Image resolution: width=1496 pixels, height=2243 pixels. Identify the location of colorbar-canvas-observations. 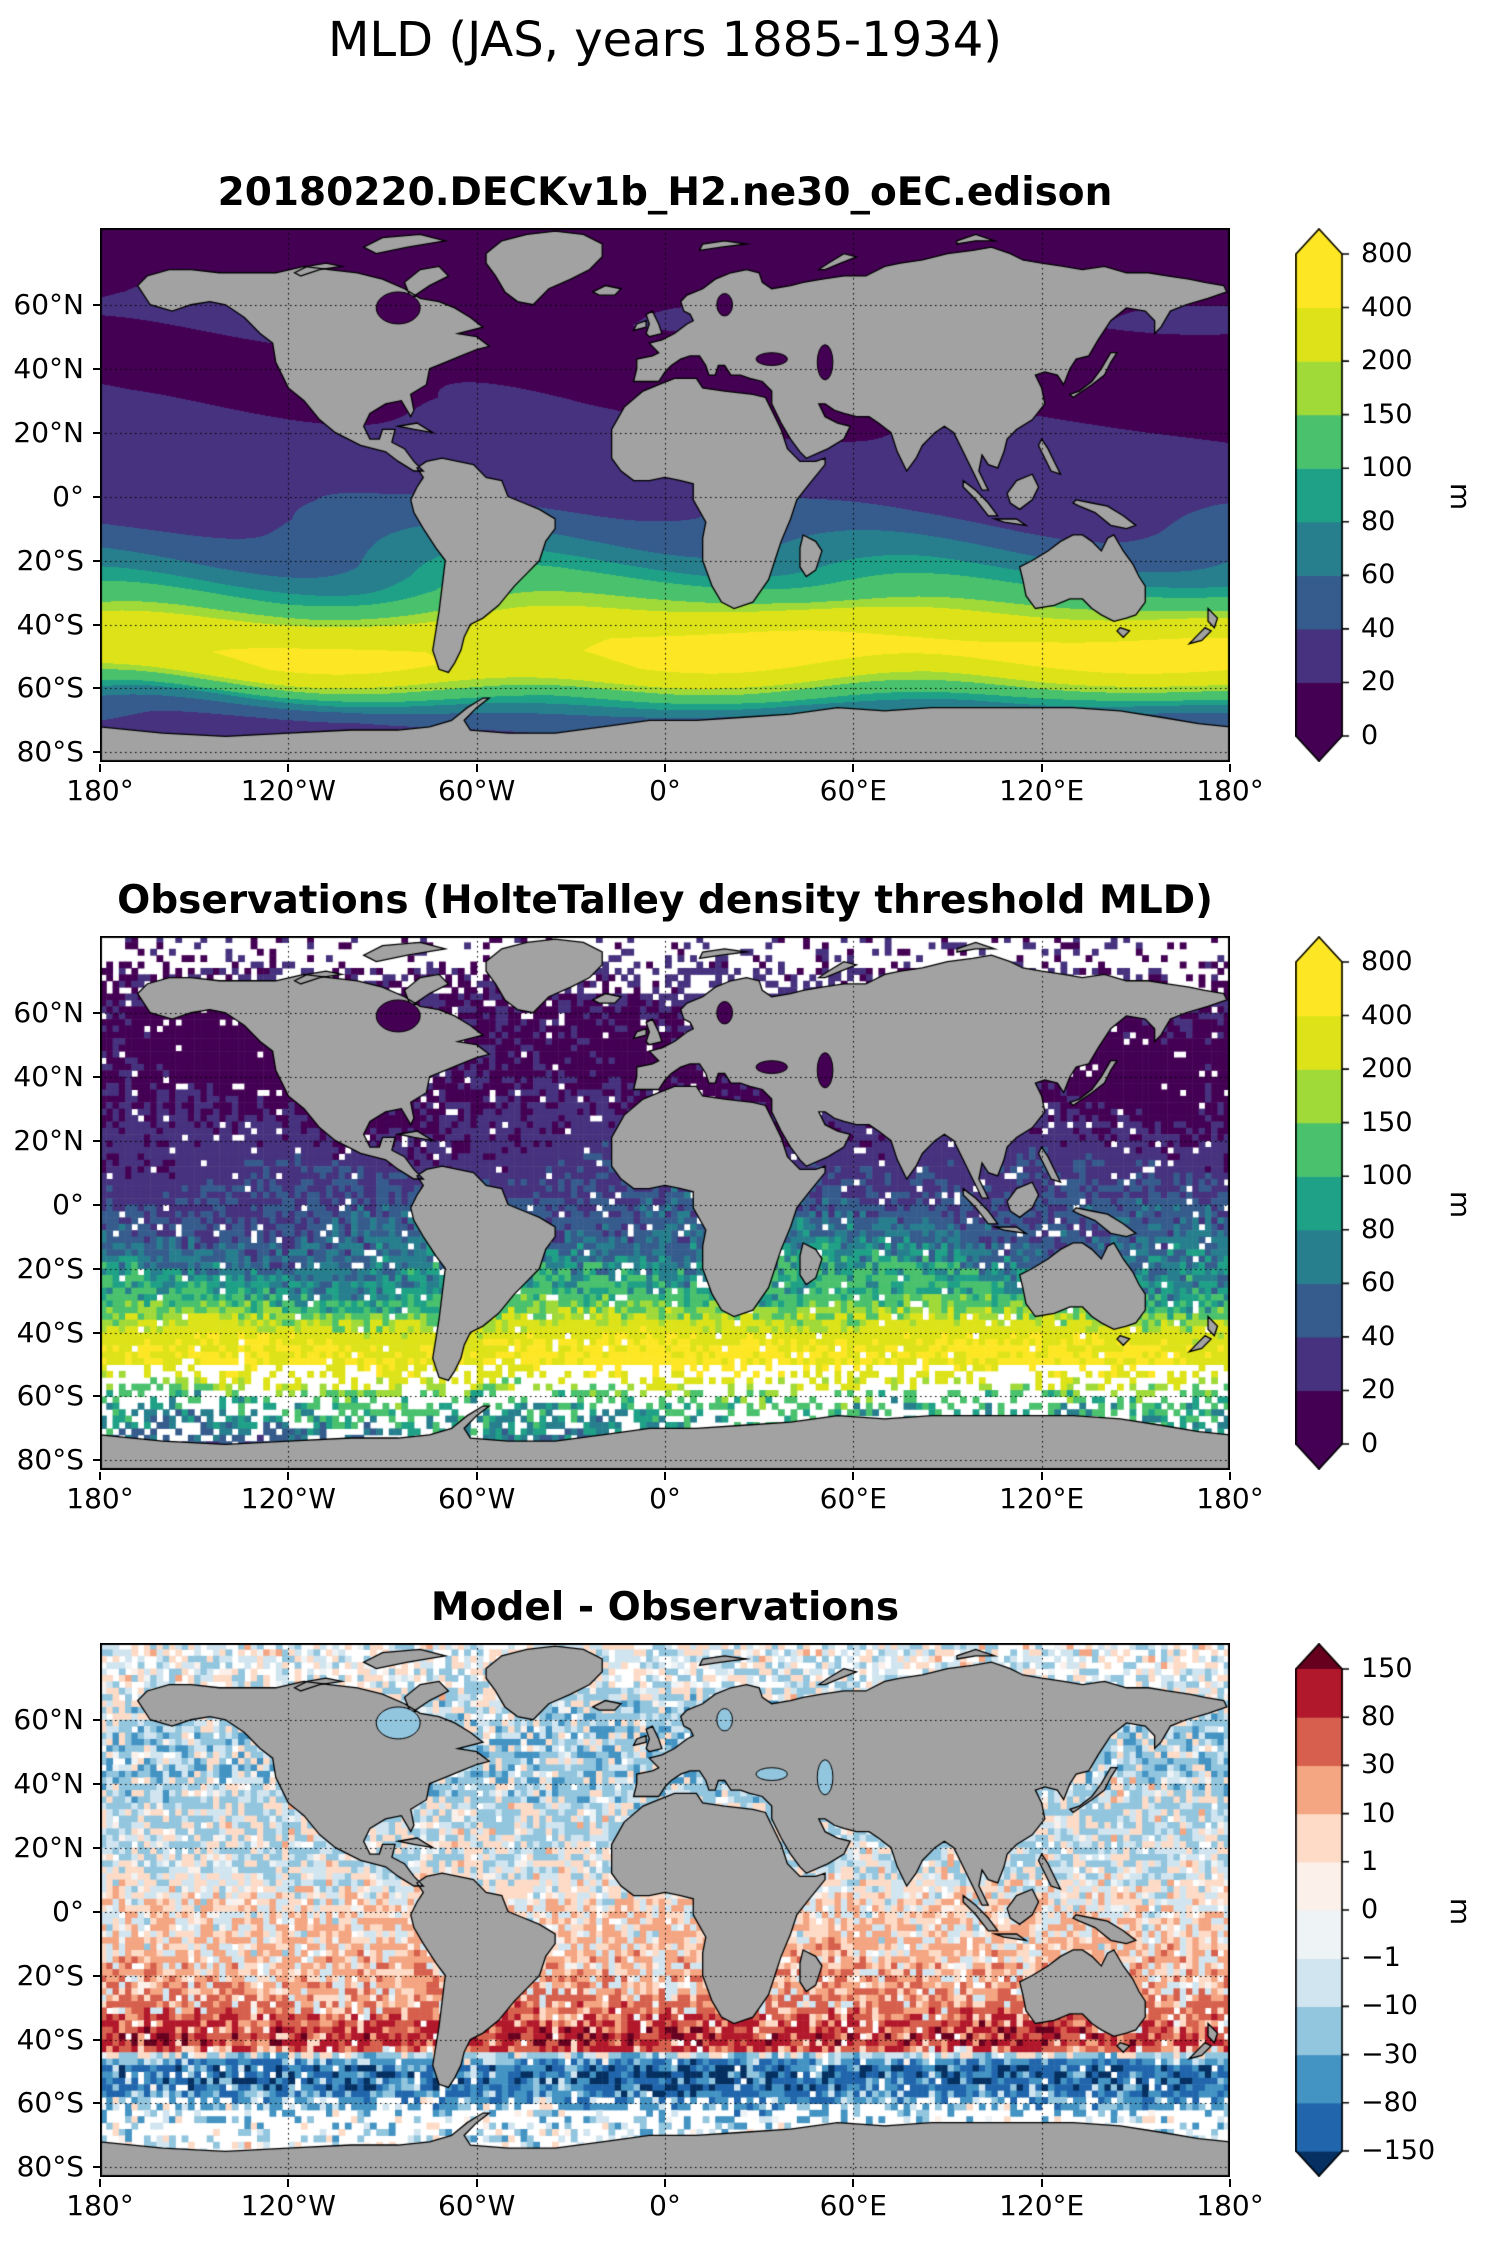
(1325, 1203).